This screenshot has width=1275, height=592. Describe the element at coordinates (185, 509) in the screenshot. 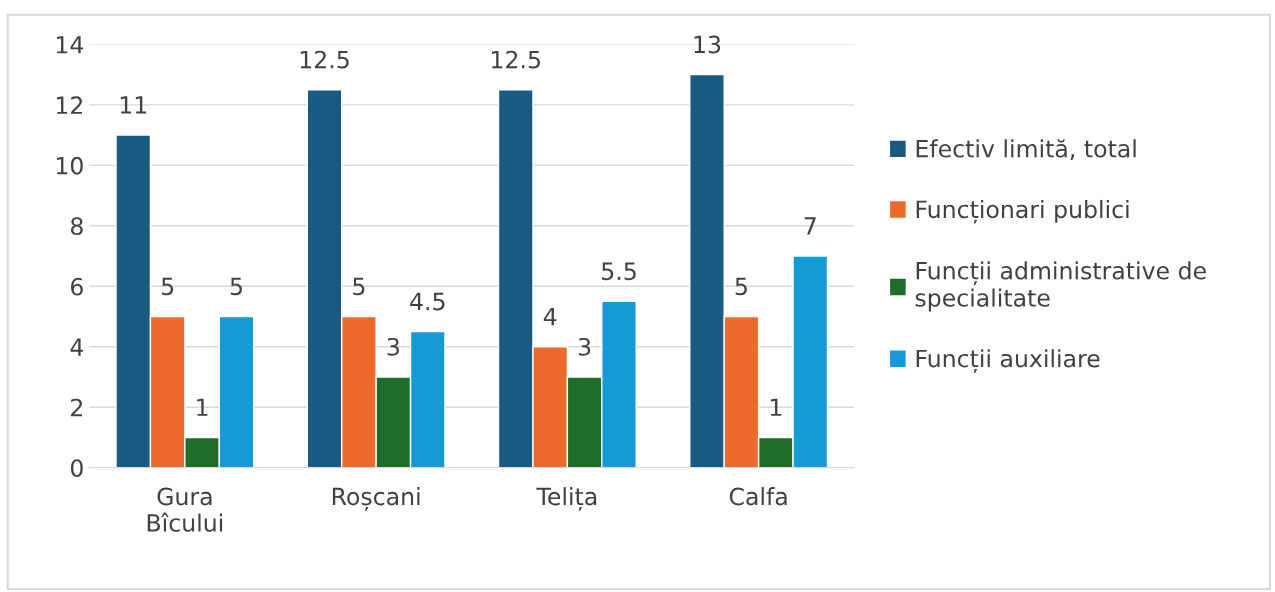

I see `x-tick-label: Gura Bîcului` at that location.